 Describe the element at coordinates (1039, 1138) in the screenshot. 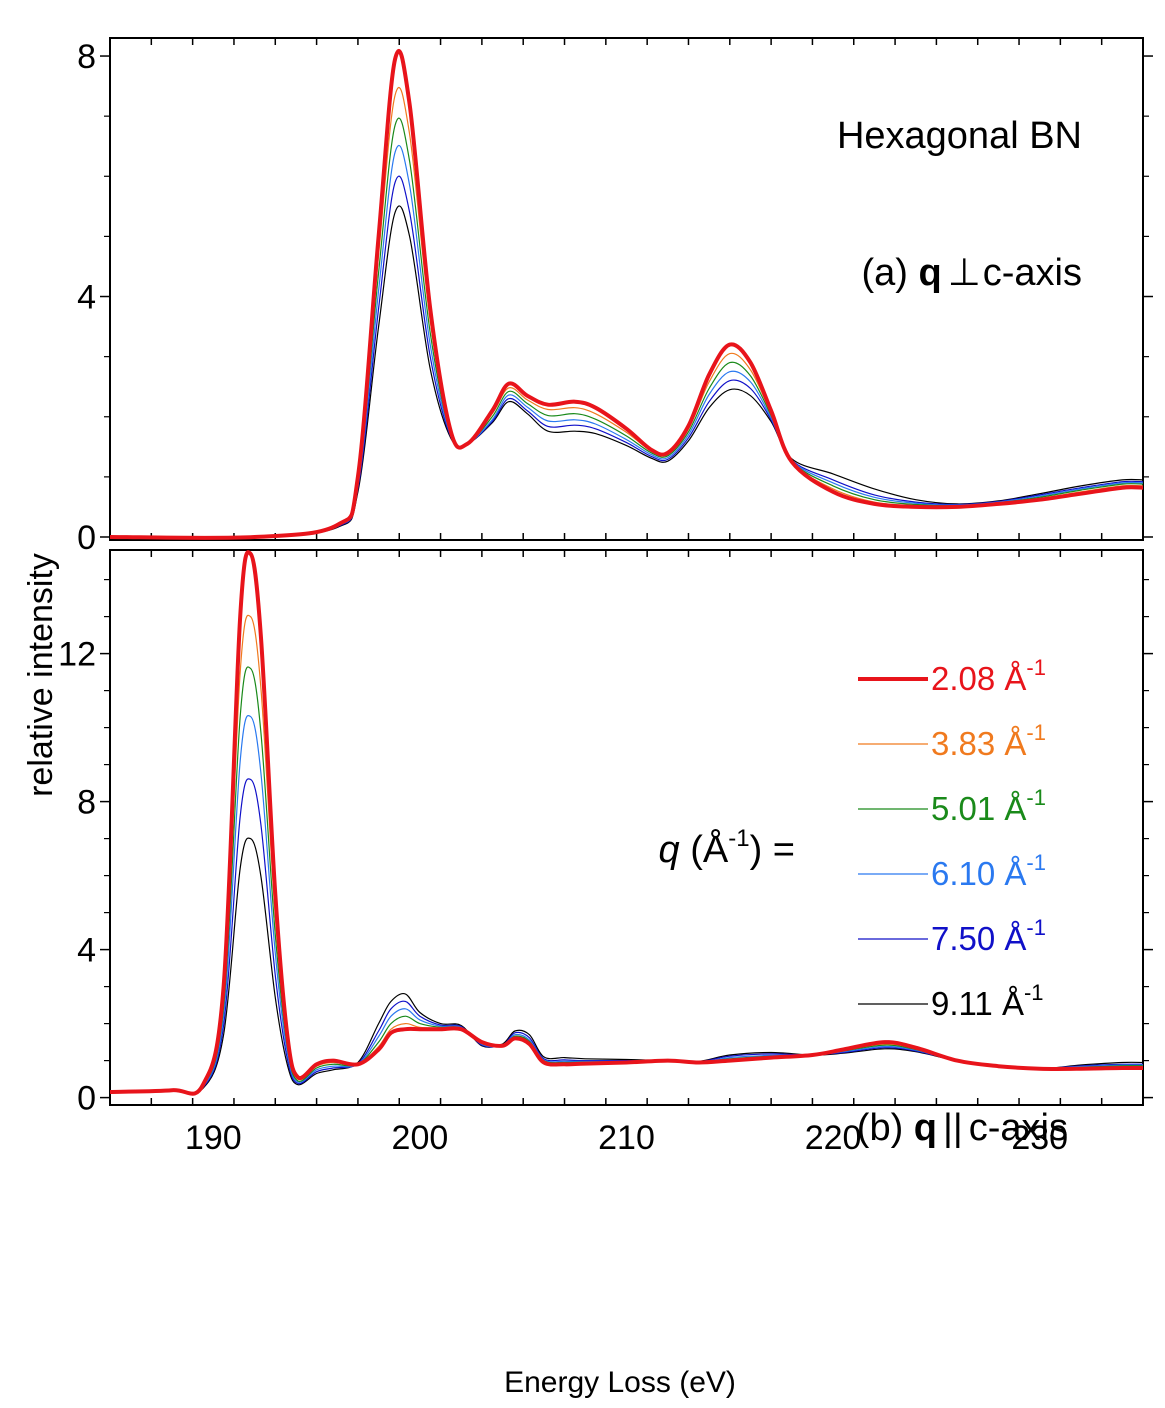

I see `x-tick-label: 230` at that location.